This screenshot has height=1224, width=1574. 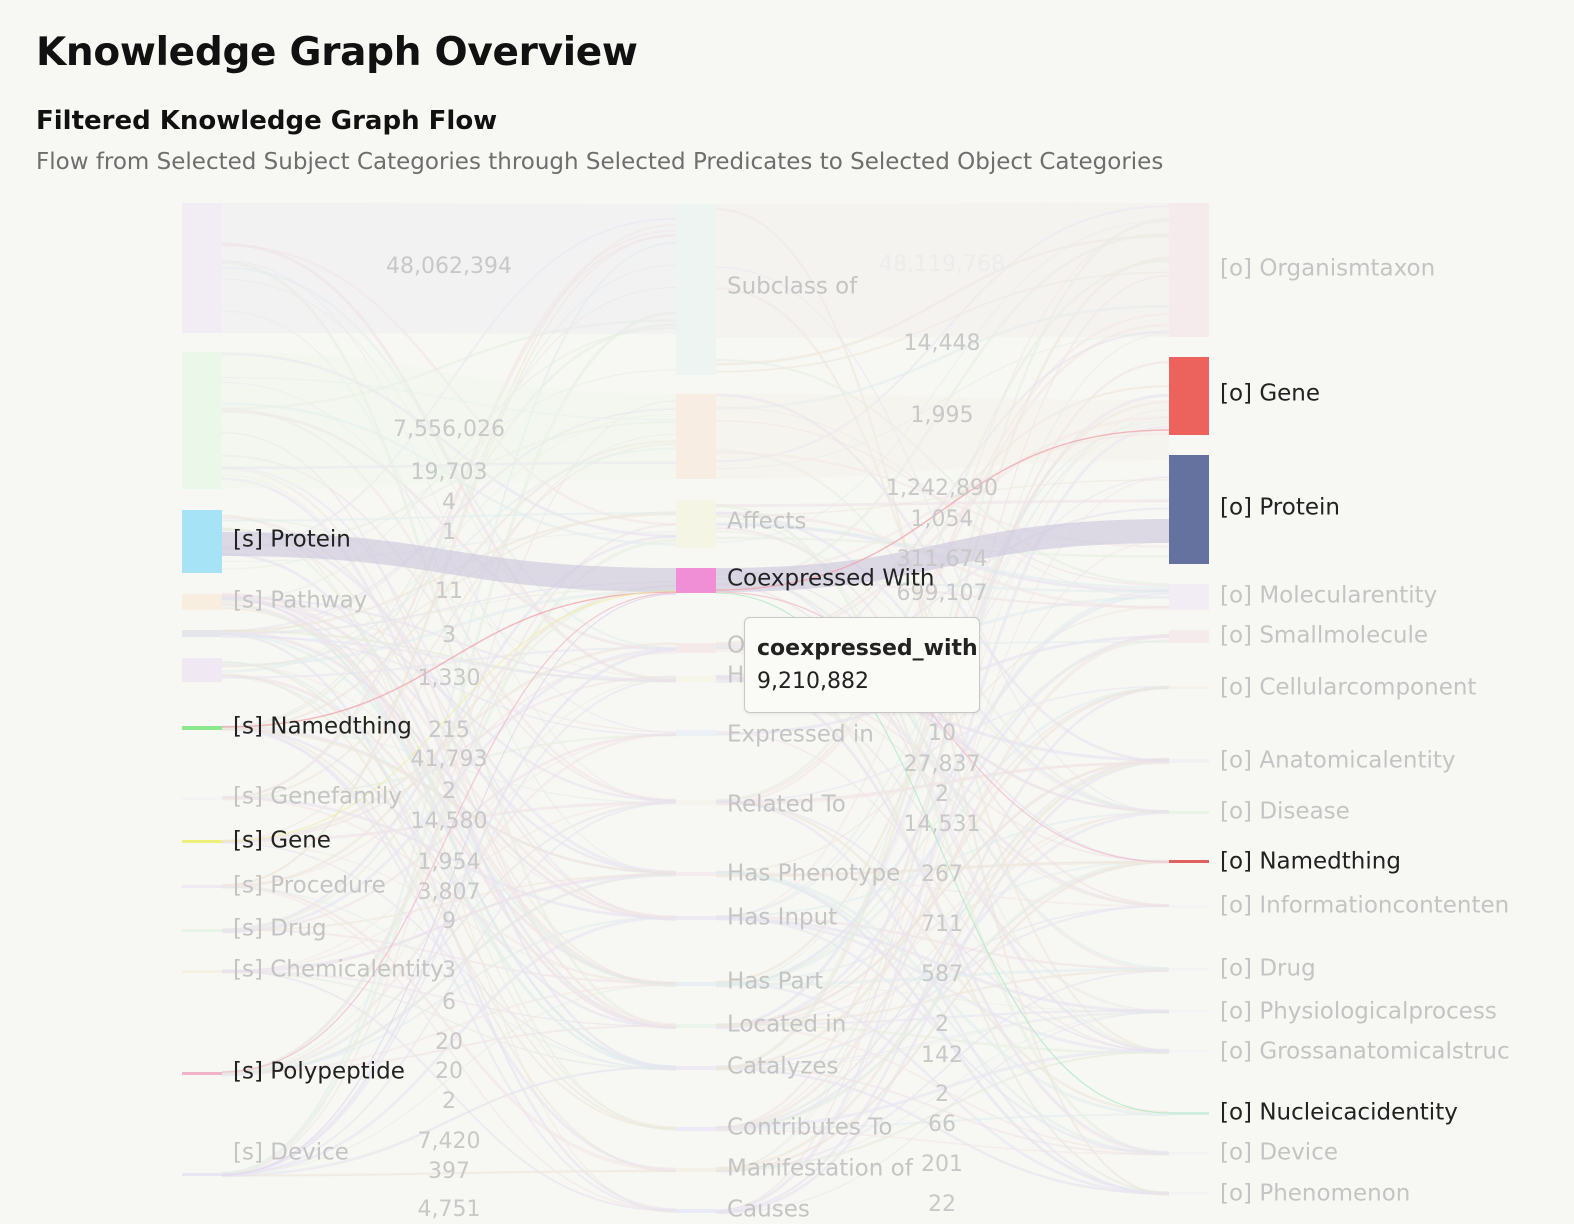 What do you see at coordinates (696, 802) in the screenshot?
I see `node-p-related-to` at bounding box center [696, 802].